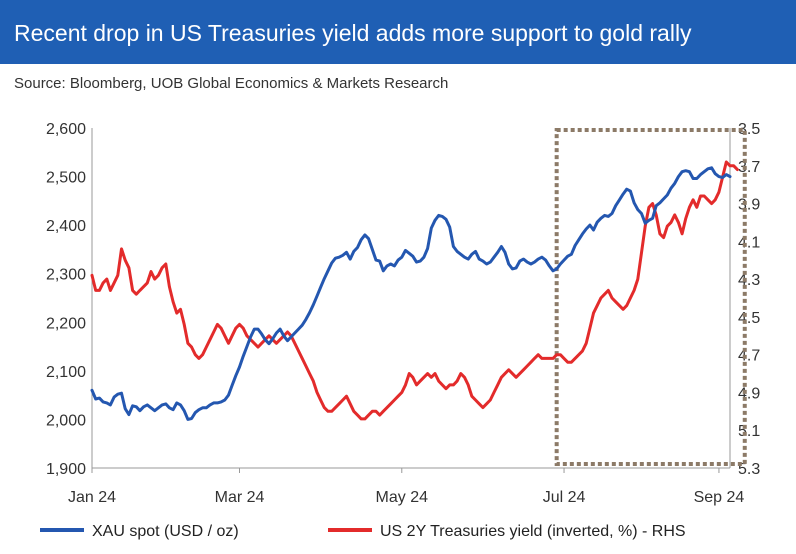 The width and height of the screenshot is (796, 554). What do you see at coordinates (749, 167) in the screenshot?
I see `right-tick-label: 3.7` at bounding box center [749, 167].